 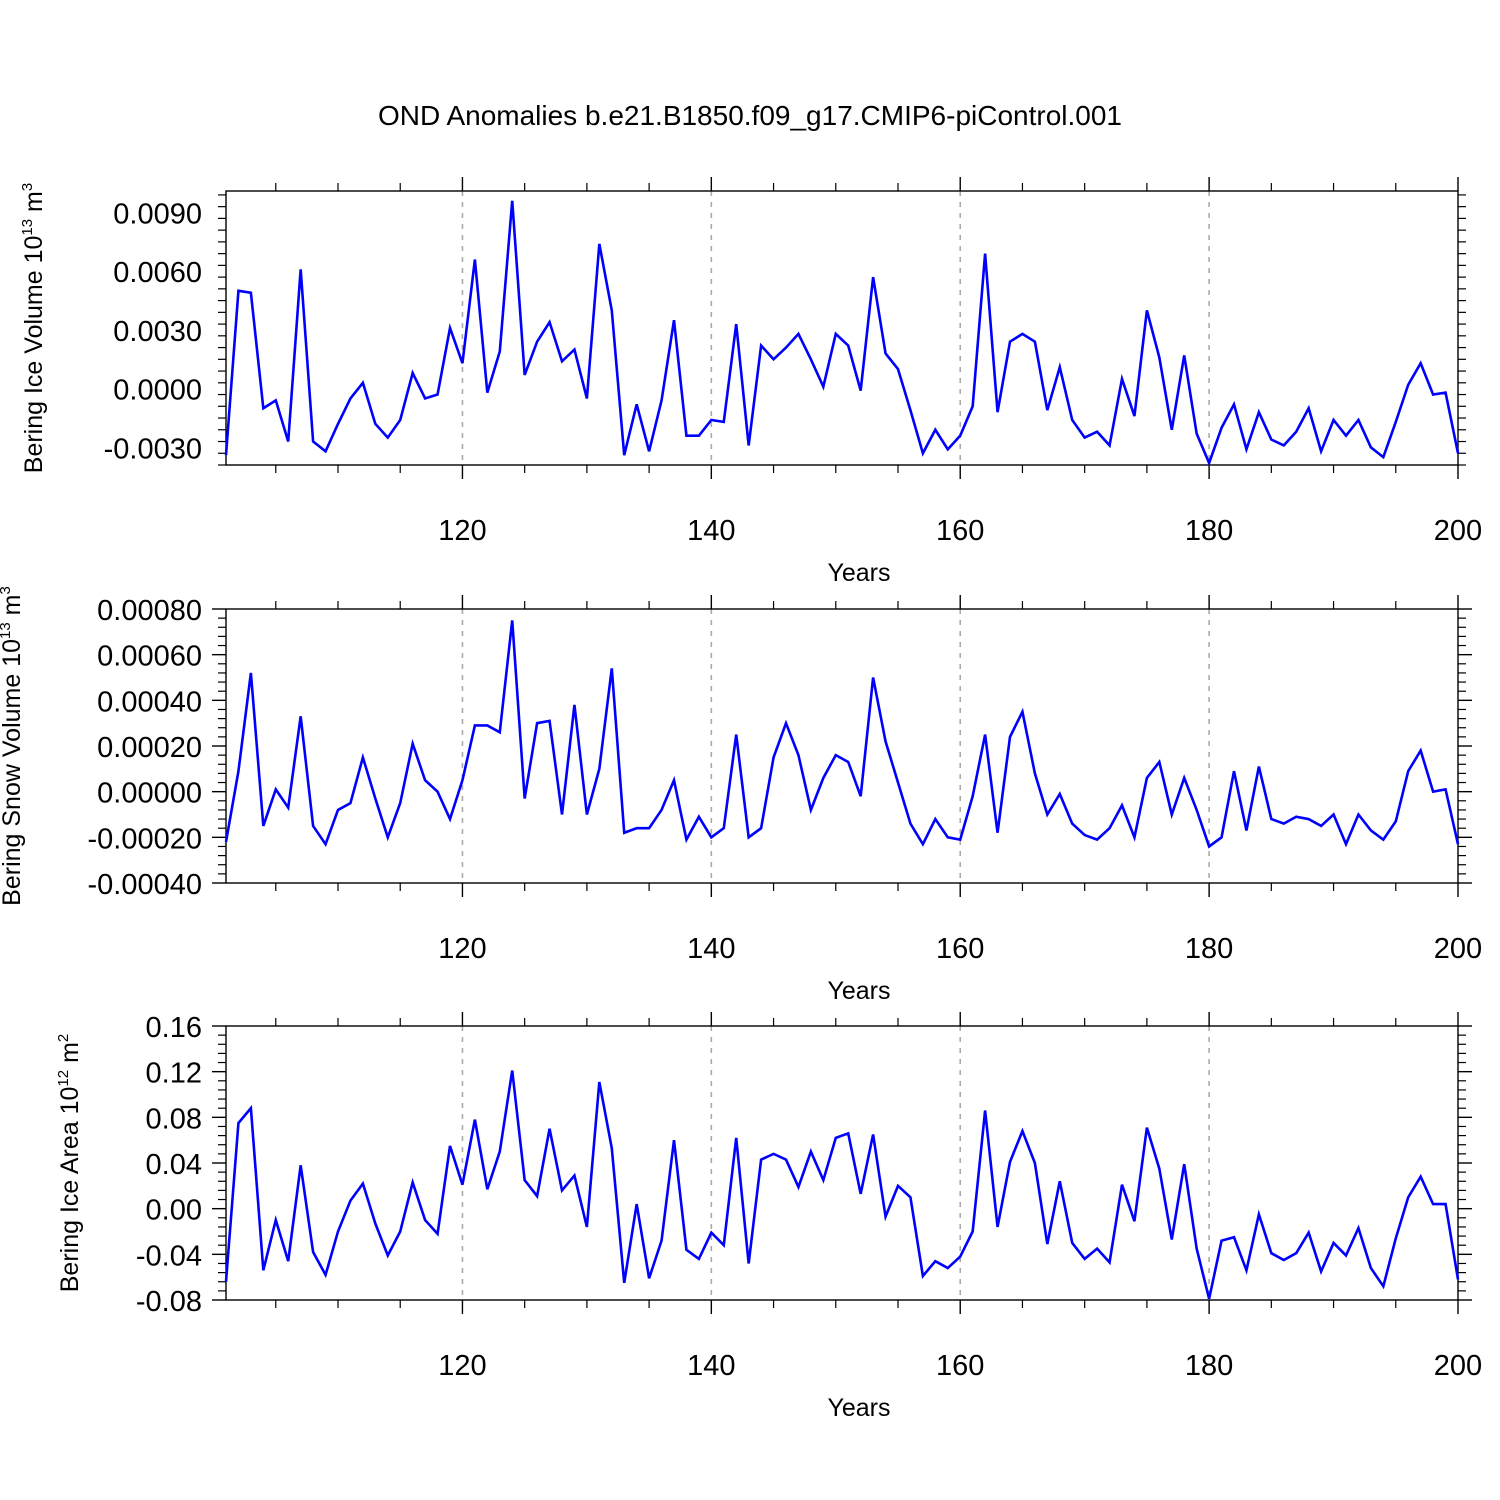 I want to click on y-tick-label: 0.0090, so click(x=157, y=215).